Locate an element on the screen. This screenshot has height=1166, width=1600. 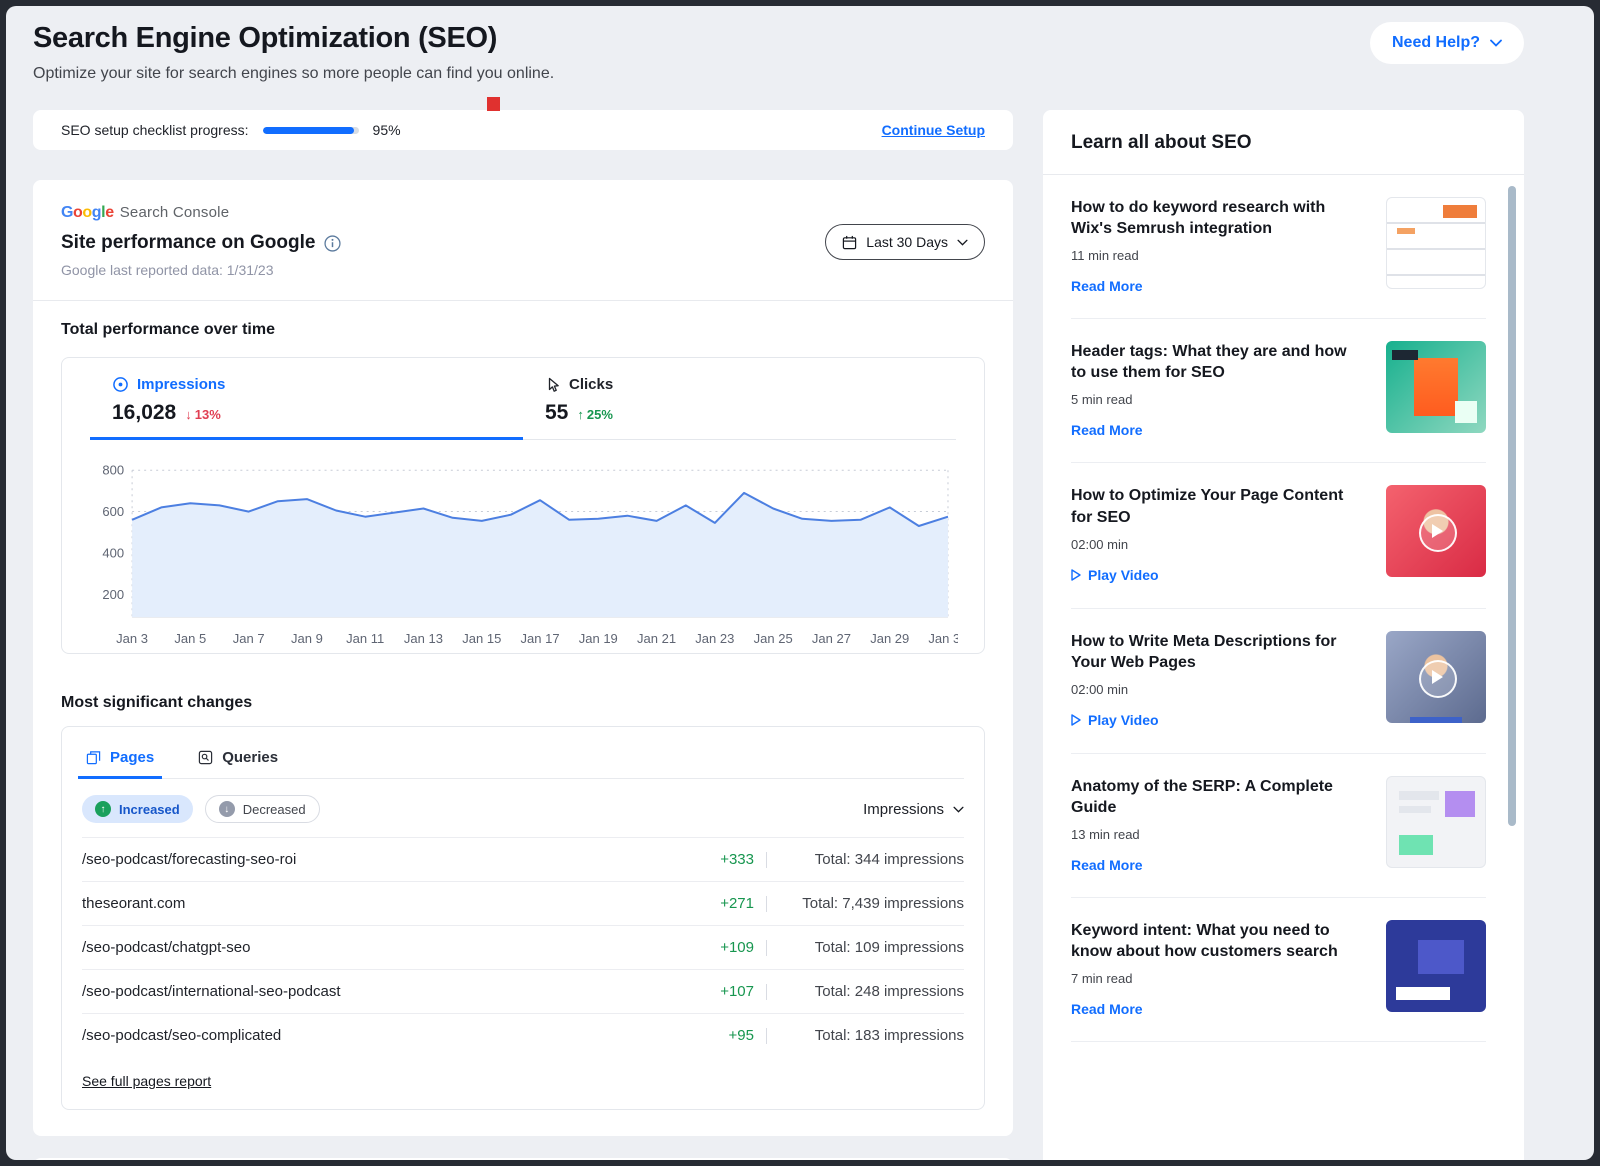
metric-dropdown: Impressions is located at coordinates (913, 809).